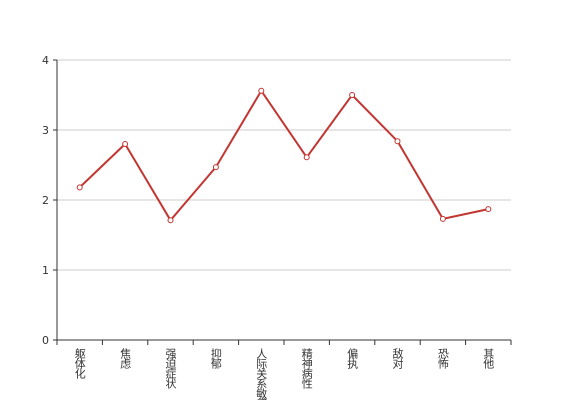 This screenshot has width=567, height=400. I want to click on x-tick-label: 其他, so click(488, 358).